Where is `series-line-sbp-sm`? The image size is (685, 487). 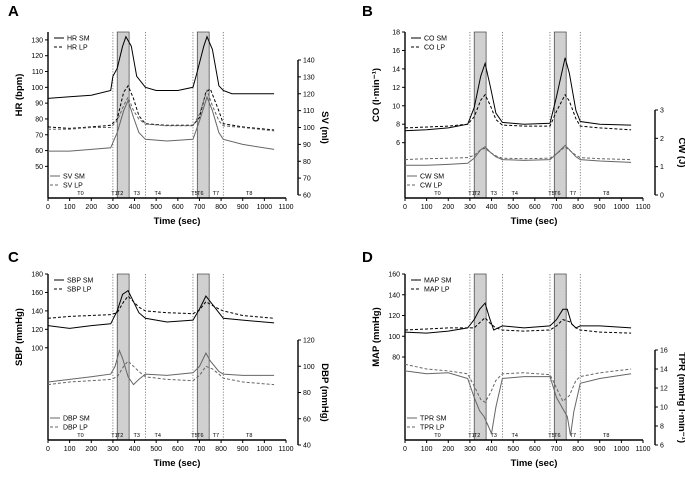
series-line-sbp-sm is located at coordinates (161, 309).